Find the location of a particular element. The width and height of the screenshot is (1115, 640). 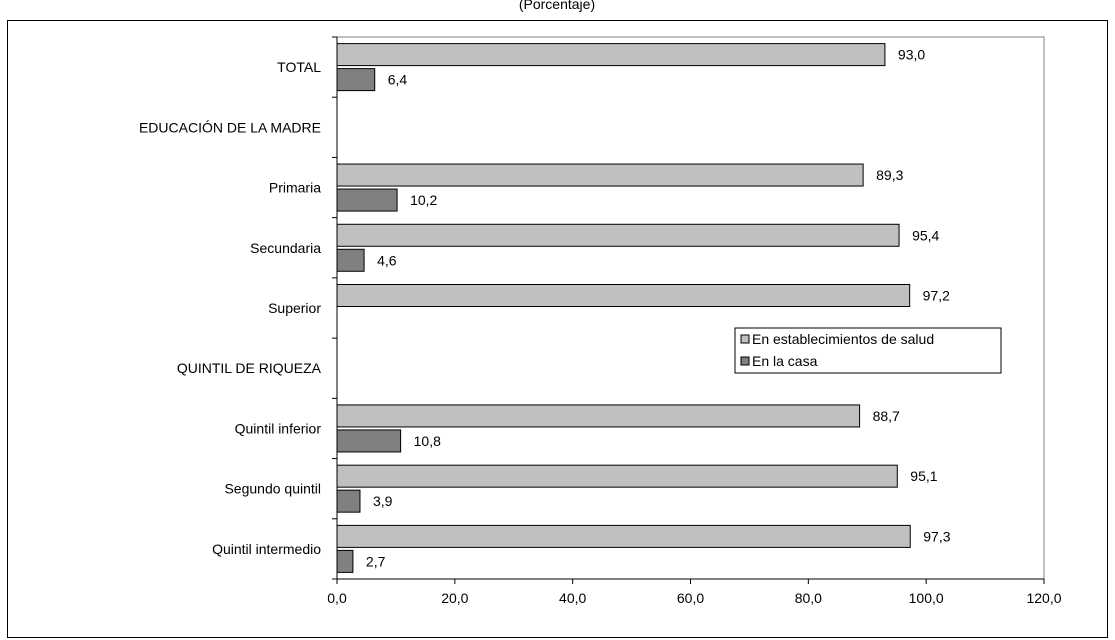

x-axis: 0,0 20,0 40,0 60,0 80,0 100,0 120,0 is located at coordinates (694, 592).